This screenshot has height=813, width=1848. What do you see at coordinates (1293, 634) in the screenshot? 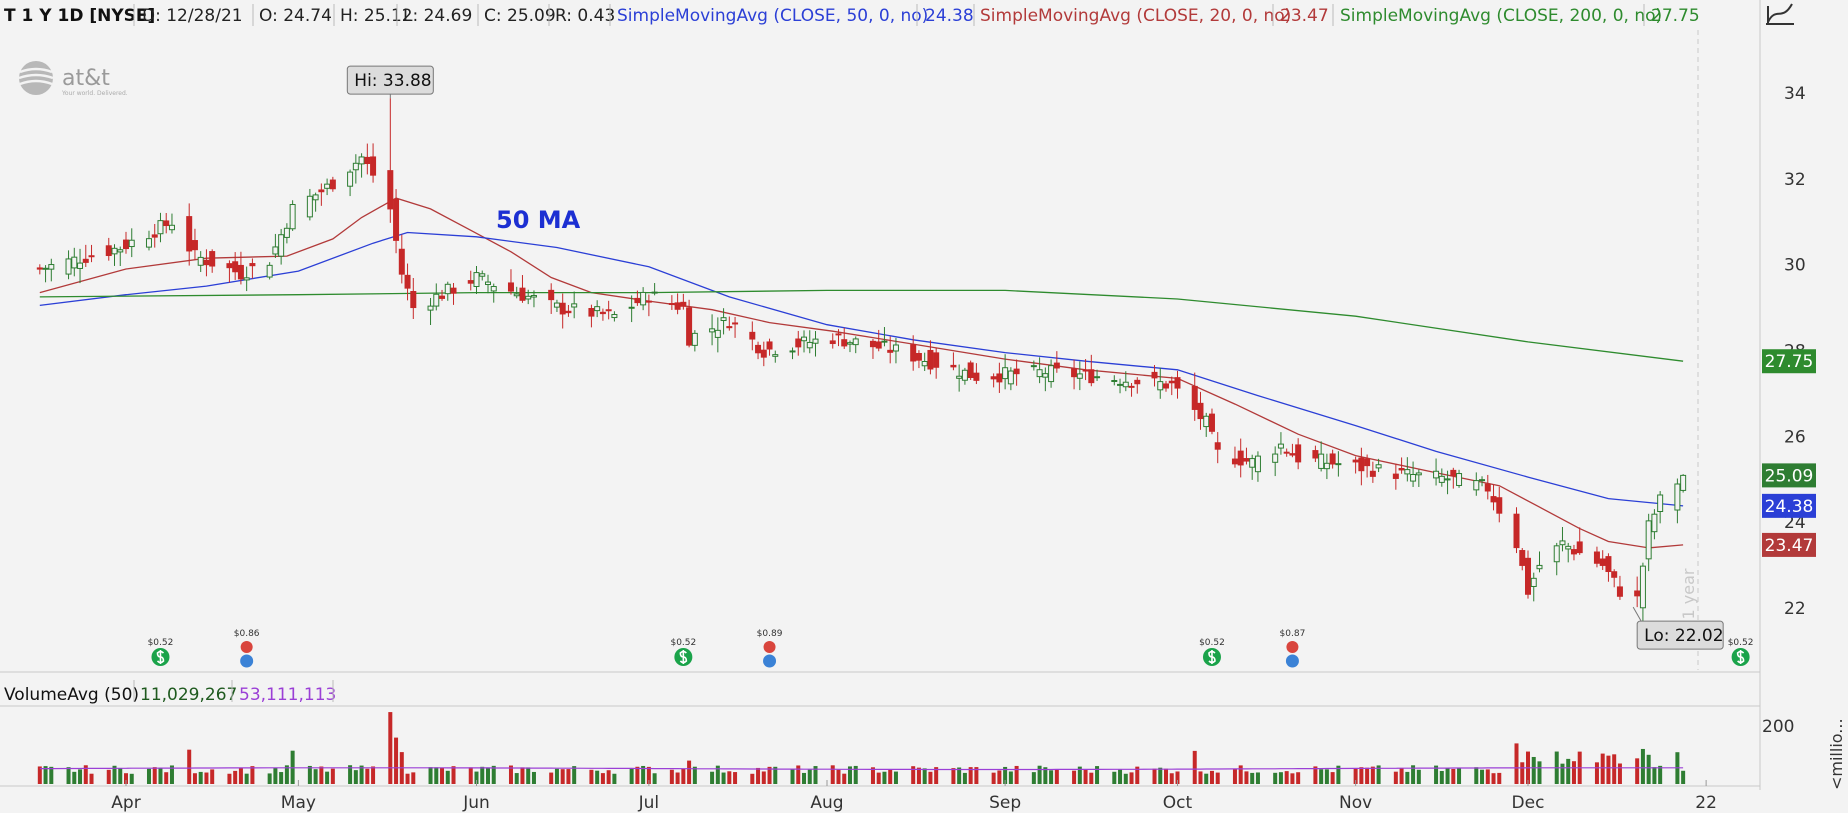
I see `earnings-amount: $0.87` at bounding box center [1293, 634].